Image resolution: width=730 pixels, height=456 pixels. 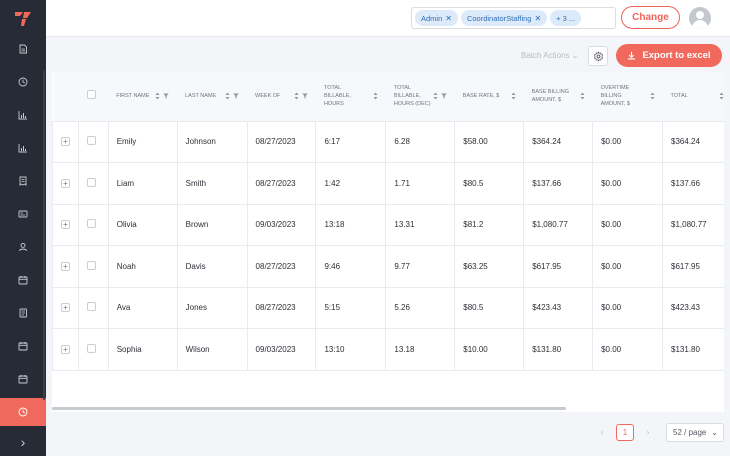 I want to click on sidebar: ›, so click(x=23, y=228).